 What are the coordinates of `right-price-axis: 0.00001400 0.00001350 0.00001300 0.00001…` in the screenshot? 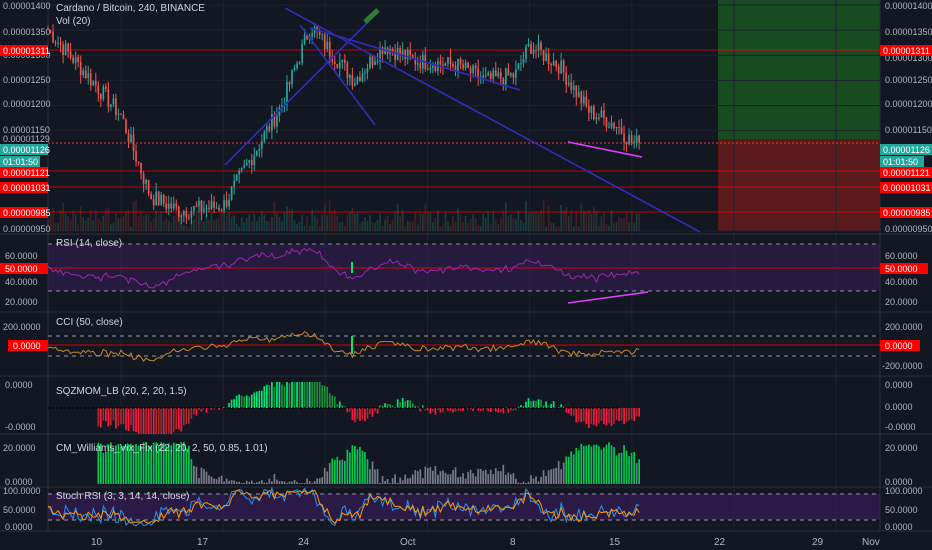 It's located at (906, 266).